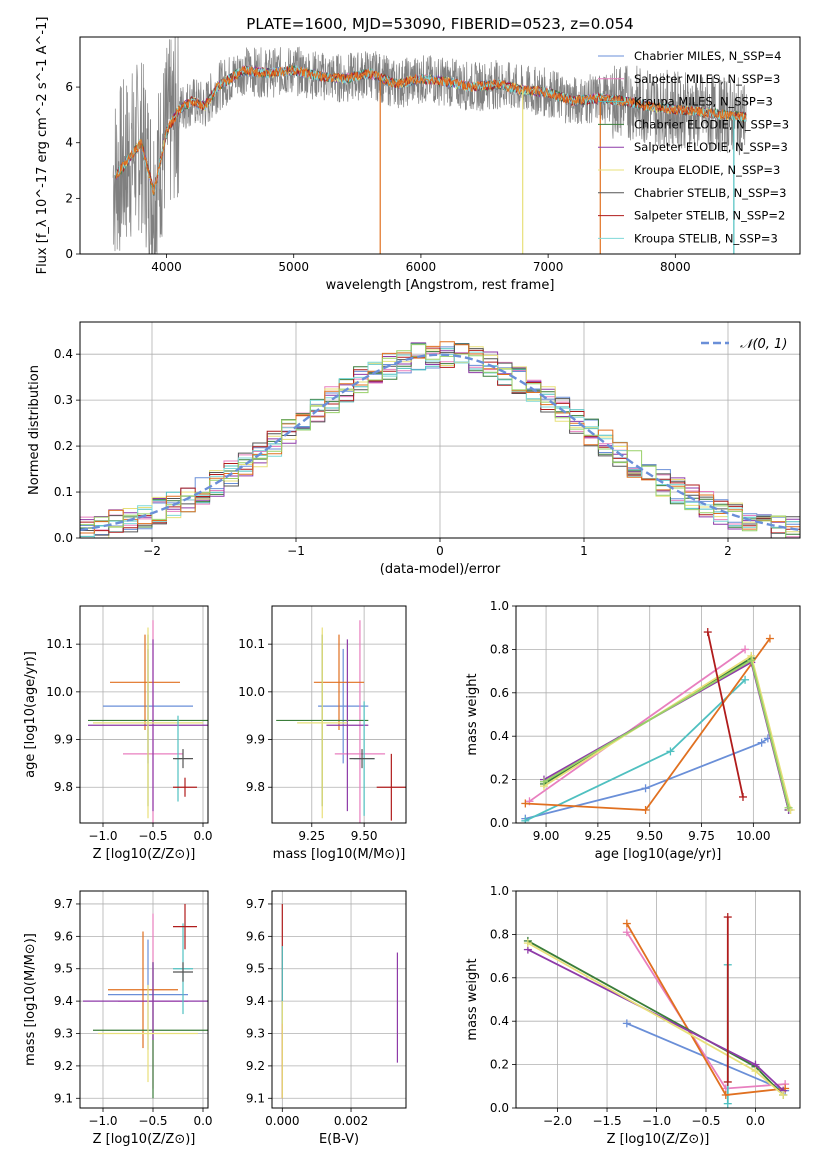 The height and width of the screenshot is (1170, 819). Describe the element at coordinates (440, 569) in the screenshot. I see `x-axis-label: (data-model)/error` at that location.